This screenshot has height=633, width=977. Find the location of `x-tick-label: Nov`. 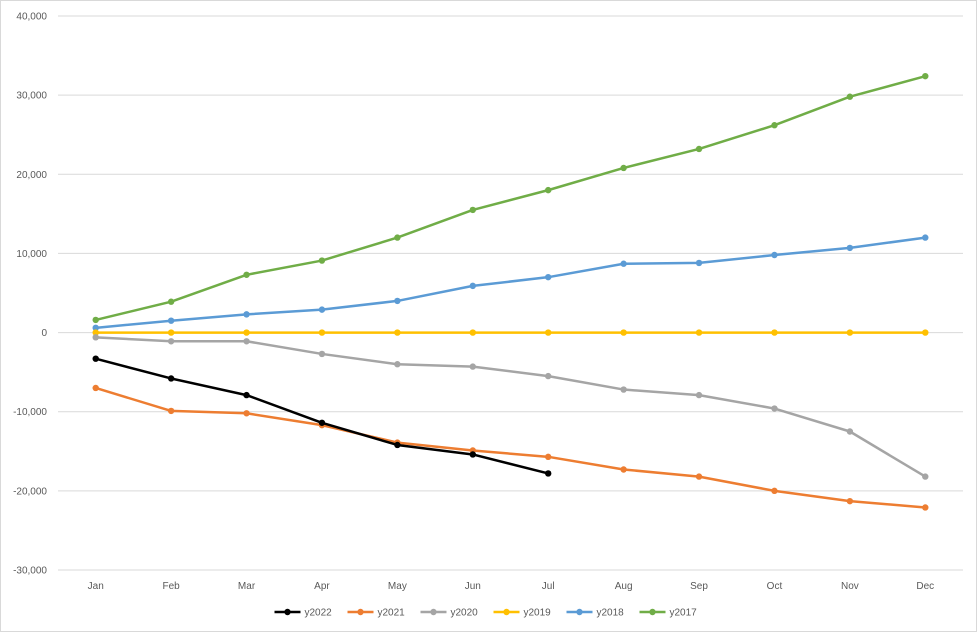

x-tick-label: Nov is located at coordinates (850, 586).